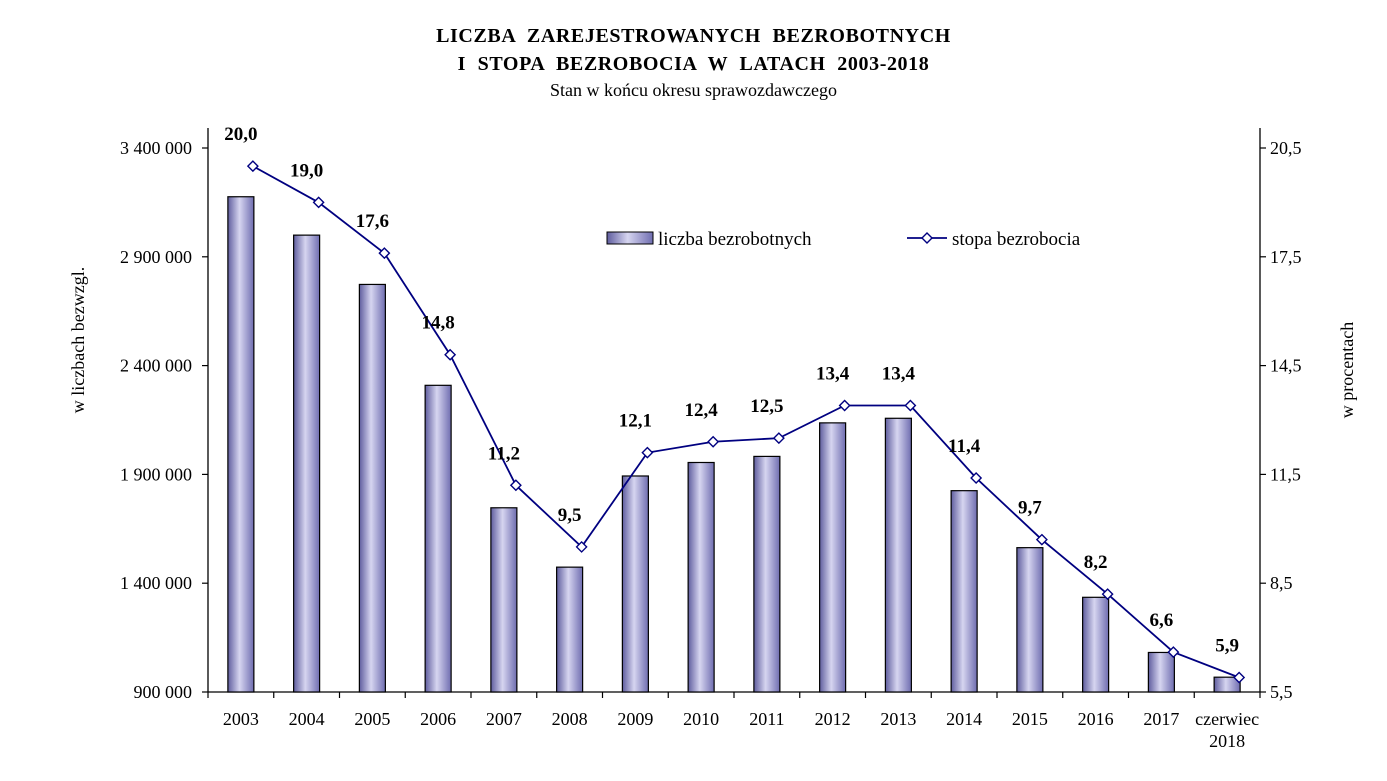  Describe the element at coordinates (240, 134) in the screenshot. I see `rate-data-label: 20,0` at that location.